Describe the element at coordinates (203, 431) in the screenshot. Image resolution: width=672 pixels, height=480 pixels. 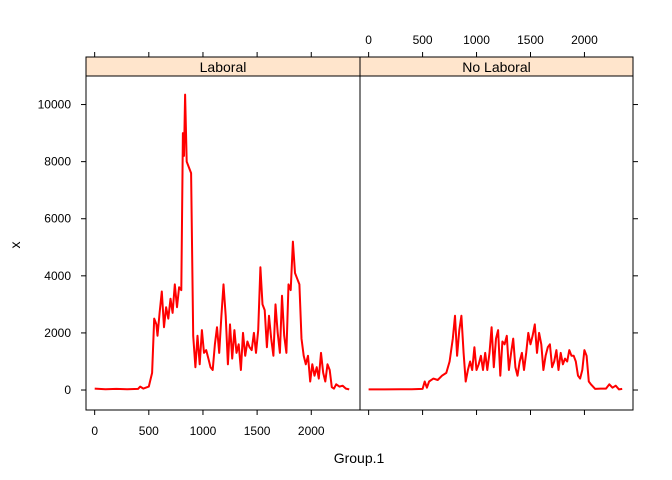
I see `panel-1-x-tick-label: 1000` at that location.